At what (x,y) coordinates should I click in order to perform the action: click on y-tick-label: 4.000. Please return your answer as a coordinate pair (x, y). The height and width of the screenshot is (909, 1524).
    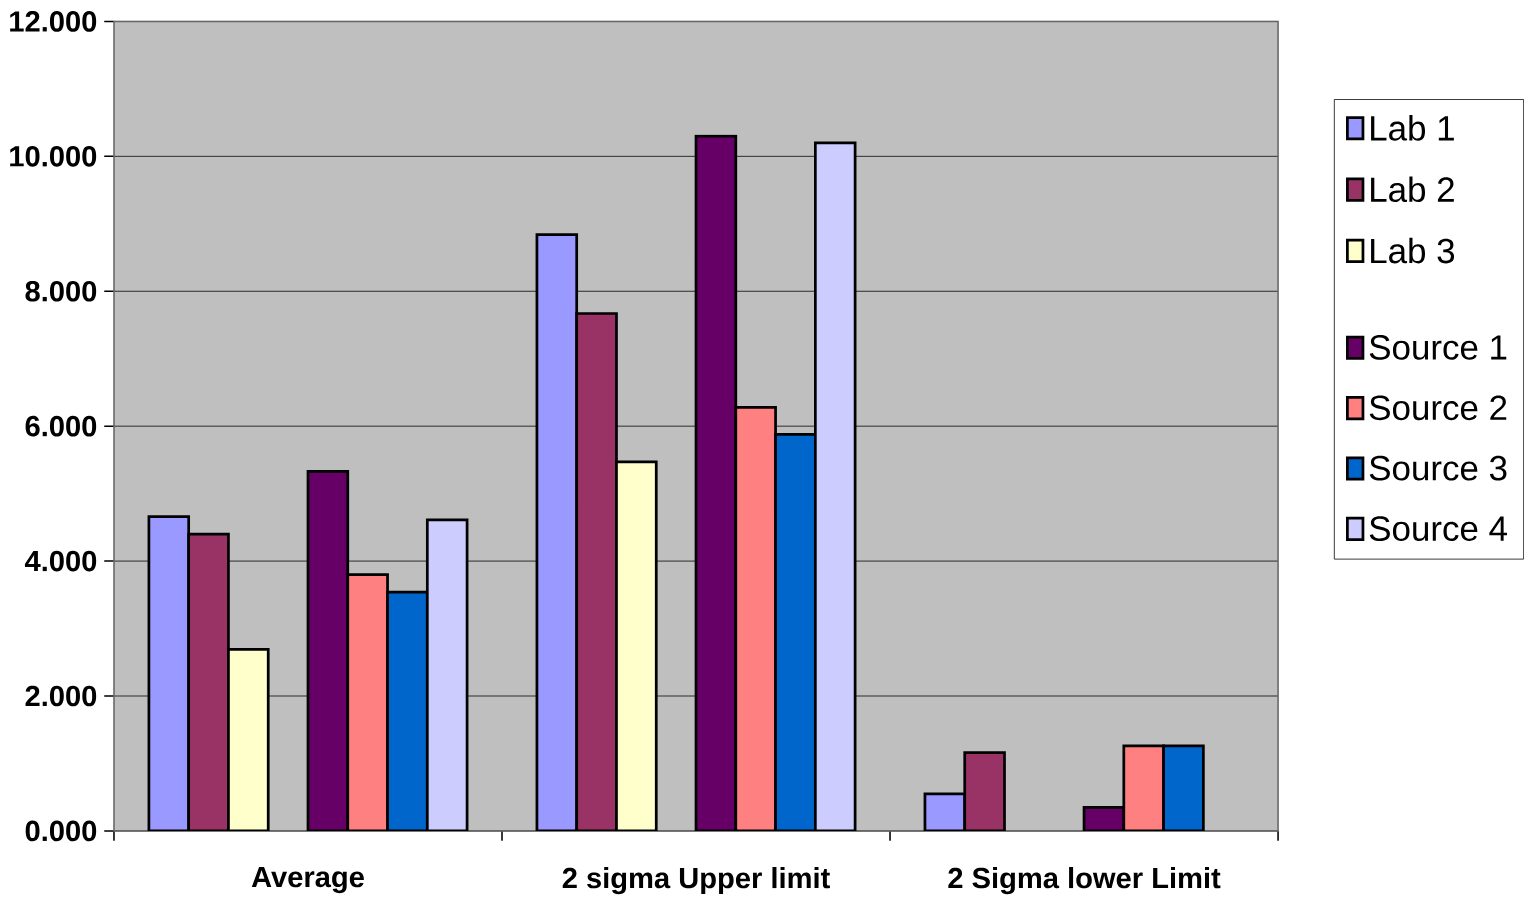
    Looking at the image, I should click on (60, 561).